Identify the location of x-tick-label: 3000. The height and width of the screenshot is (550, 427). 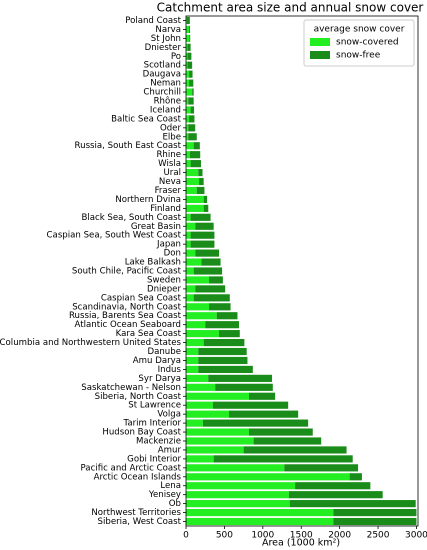
(416, 536).